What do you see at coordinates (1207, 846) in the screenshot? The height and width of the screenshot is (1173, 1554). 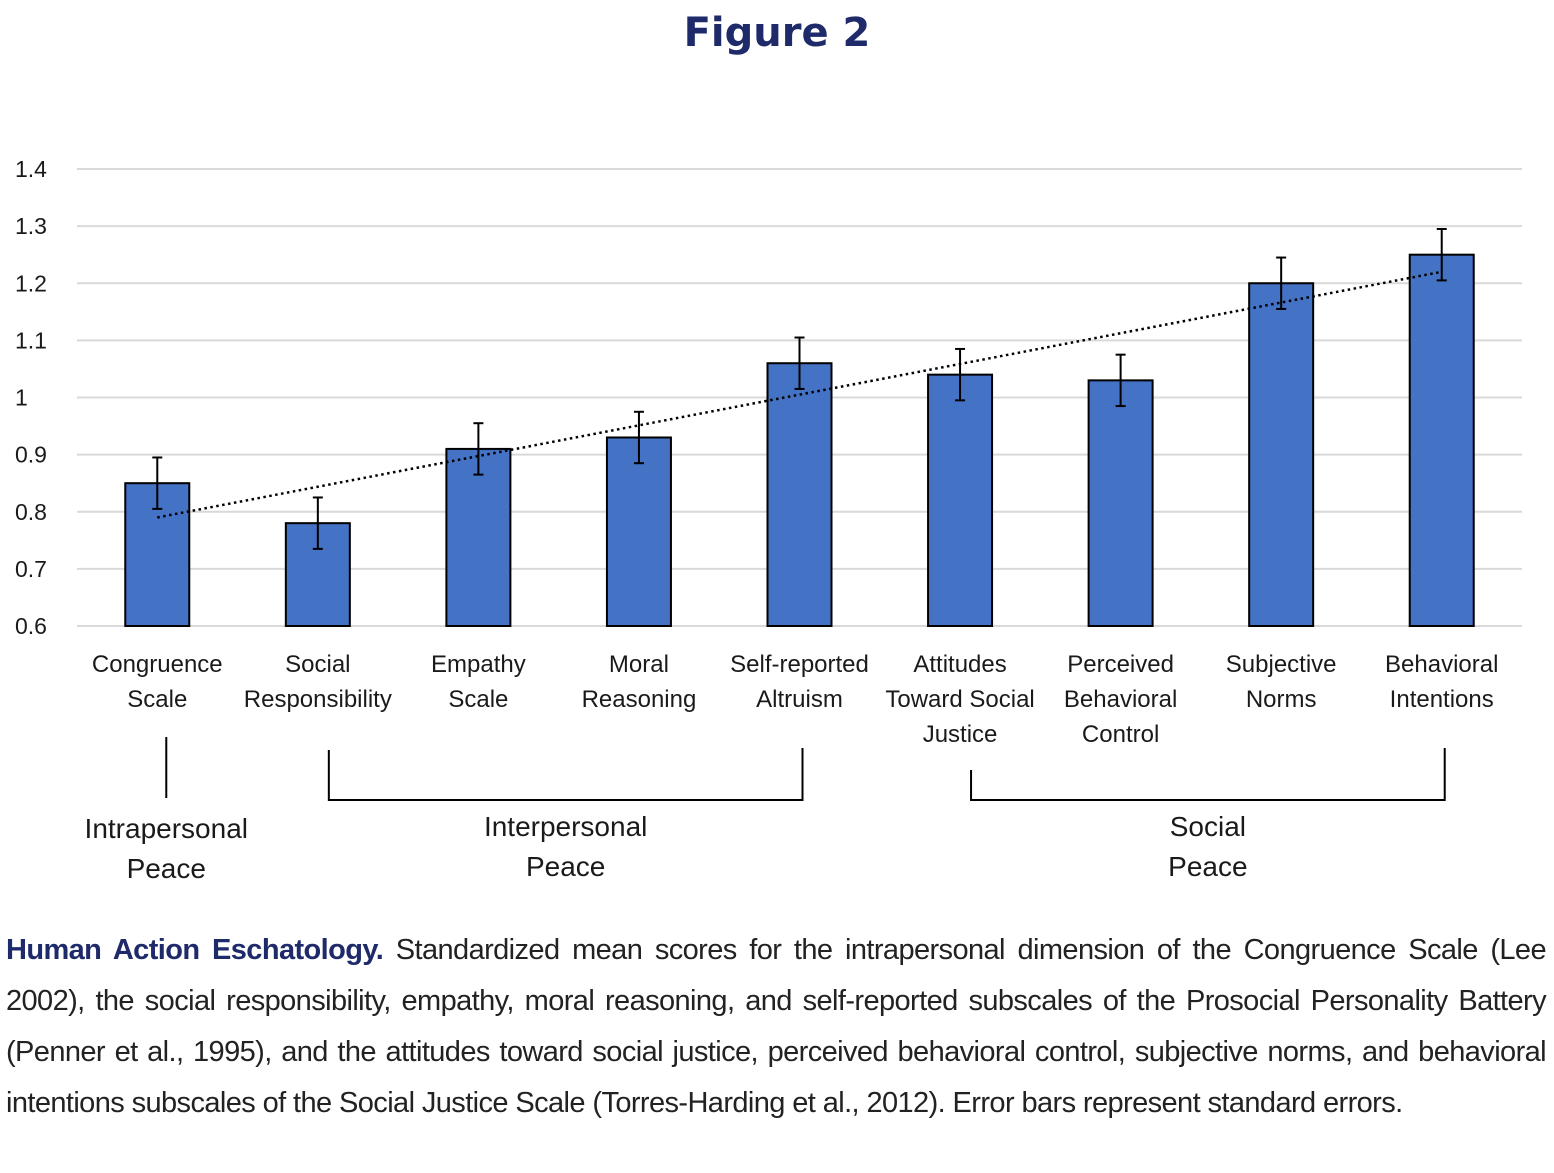 I see `group-label: Social Peace` at bounding box center [1207, 846].